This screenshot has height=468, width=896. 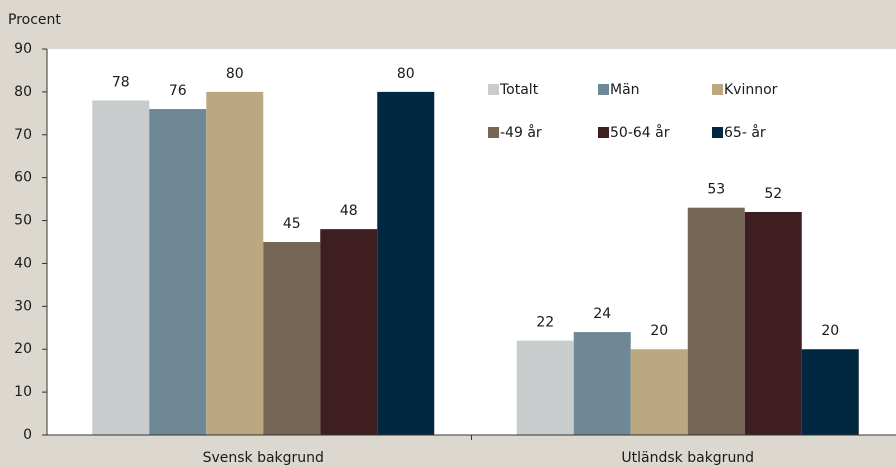 What do you see at coordinates (121, 82) in the screenshot?
I see `data-label: 78` at bounding box center [121, 82].